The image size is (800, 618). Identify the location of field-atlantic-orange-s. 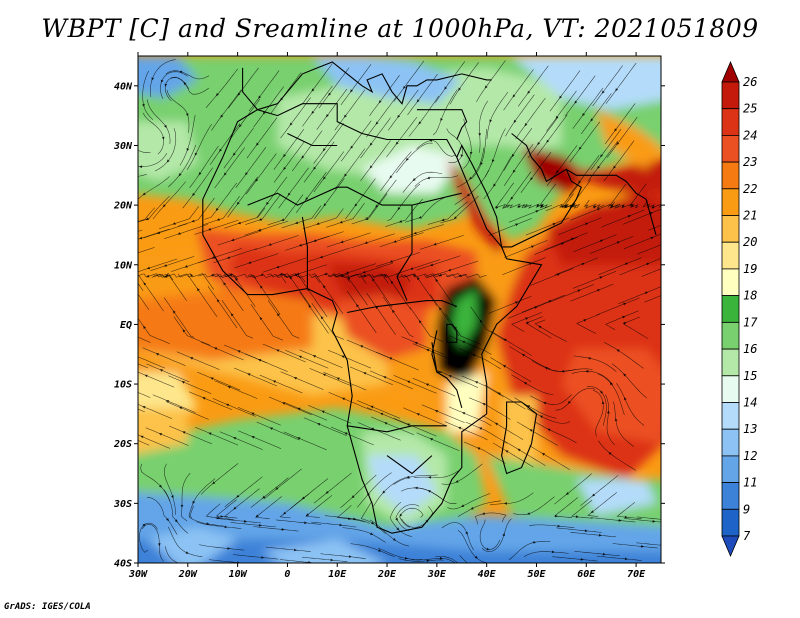
(163, 430).